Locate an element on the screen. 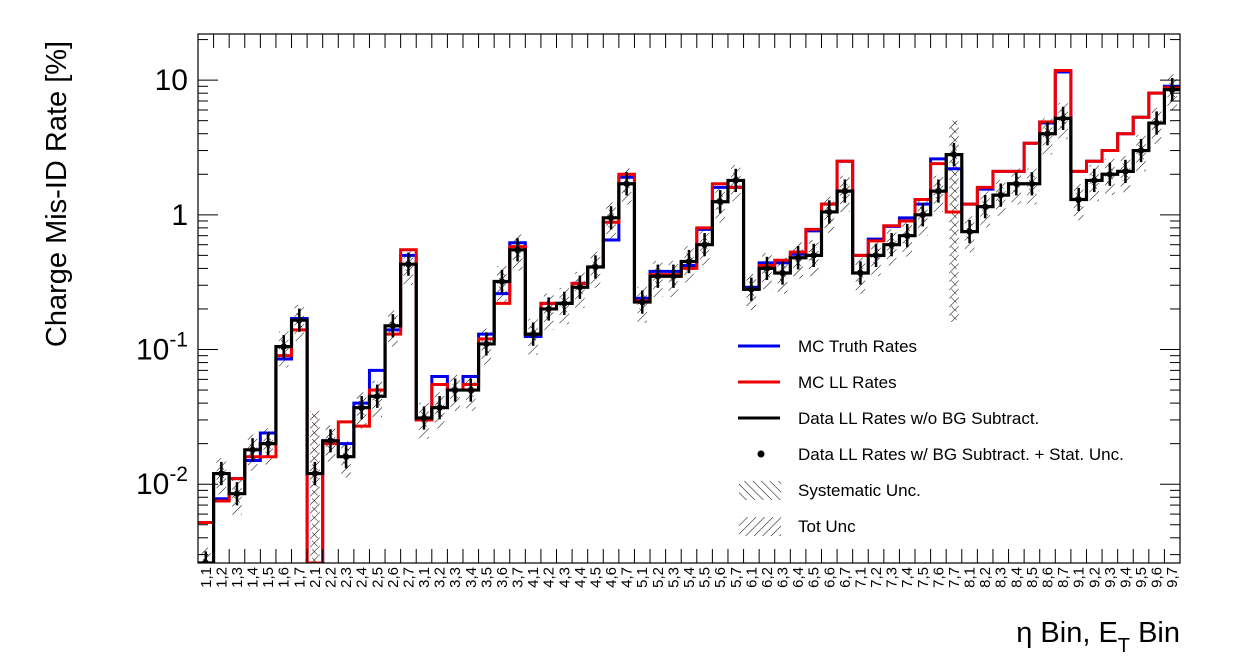  x-tick-label: 8,6 is located at coordinates (1048, 577).